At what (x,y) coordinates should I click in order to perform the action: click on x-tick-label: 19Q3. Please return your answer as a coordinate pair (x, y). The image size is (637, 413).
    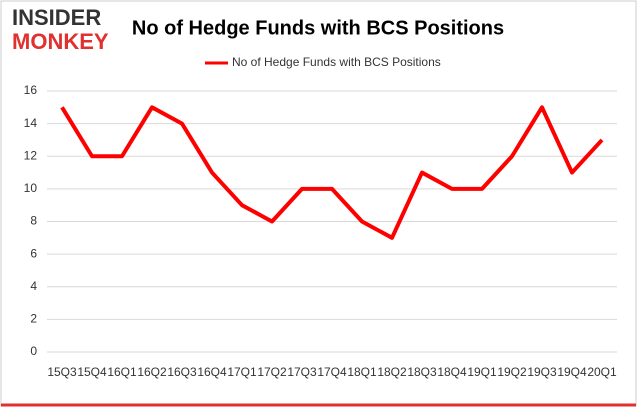
    Looking at the image, I should click on (542, 372).